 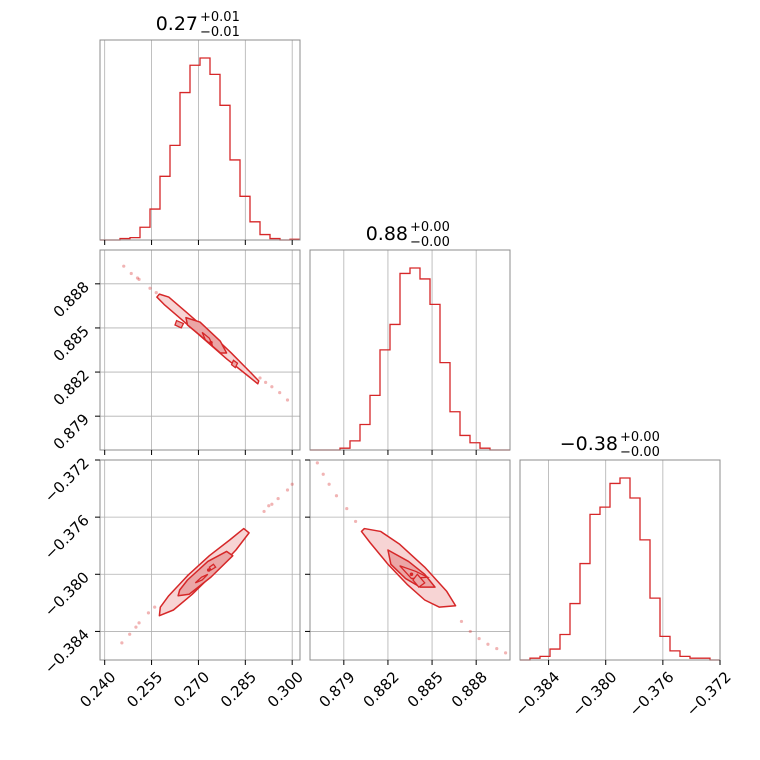 I want to click on panel-title-p0: 0.27 +0.01−0.01, so click(x=198, y=25).